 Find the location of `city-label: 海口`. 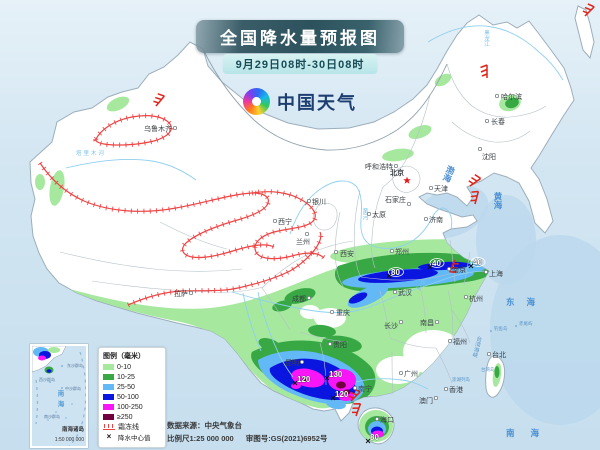

city-label: 海口 is located at coordinates (387, 419).